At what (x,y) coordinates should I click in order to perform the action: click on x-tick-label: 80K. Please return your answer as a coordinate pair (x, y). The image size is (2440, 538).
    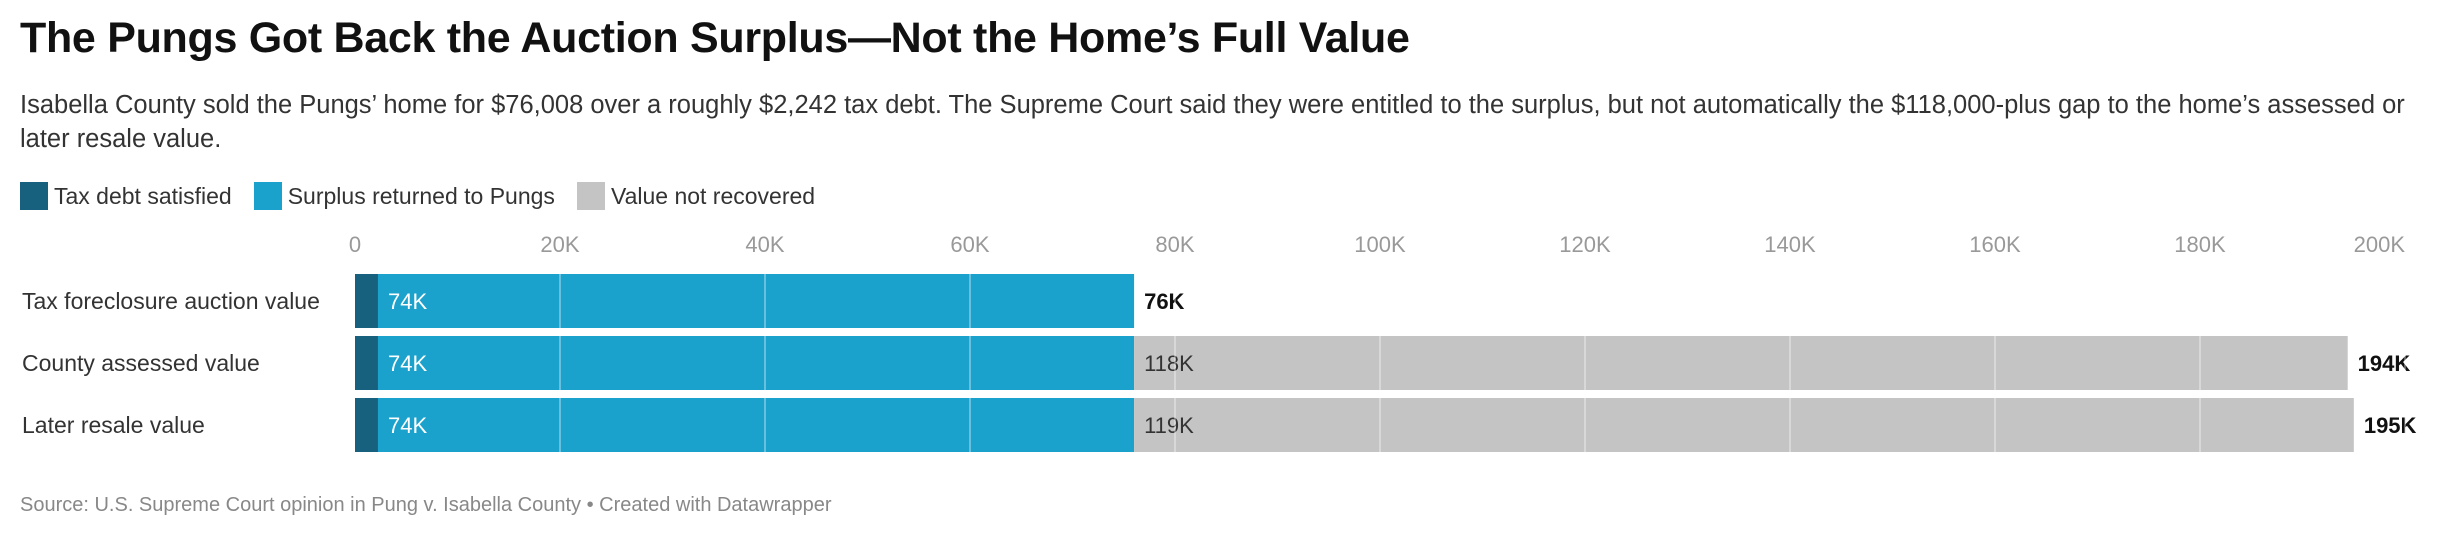
    Looking at the image, I should click on (1174, 244).